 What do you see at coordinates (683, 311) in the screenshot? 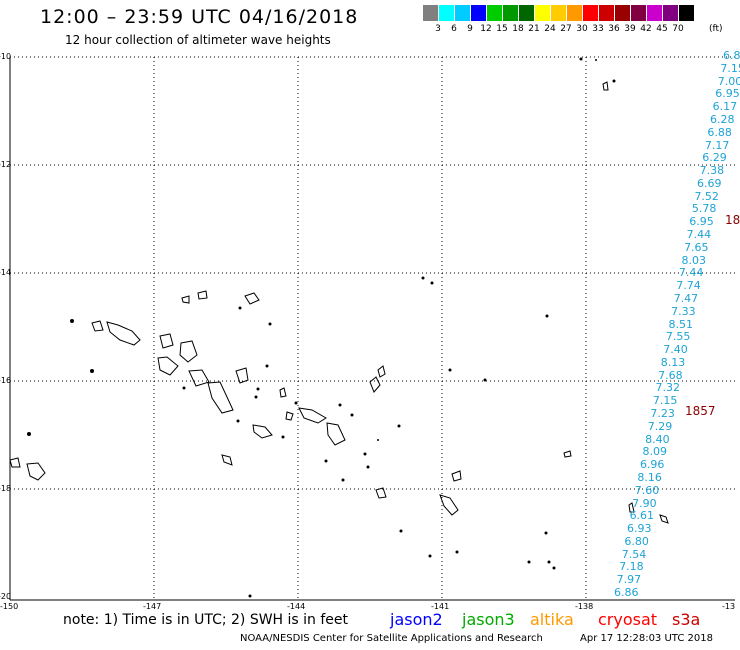
I see `wave-height-value: 7.33` at bounding box center [683, 311].